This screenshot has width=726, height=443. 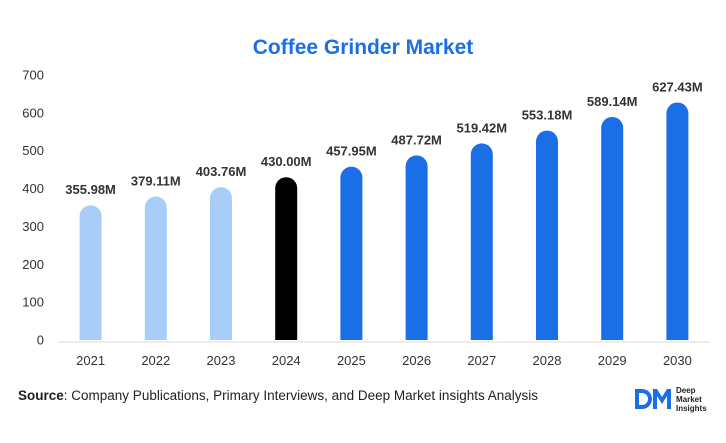 I want to click on x-tick-label: 2028, so click(x=547, y=360).